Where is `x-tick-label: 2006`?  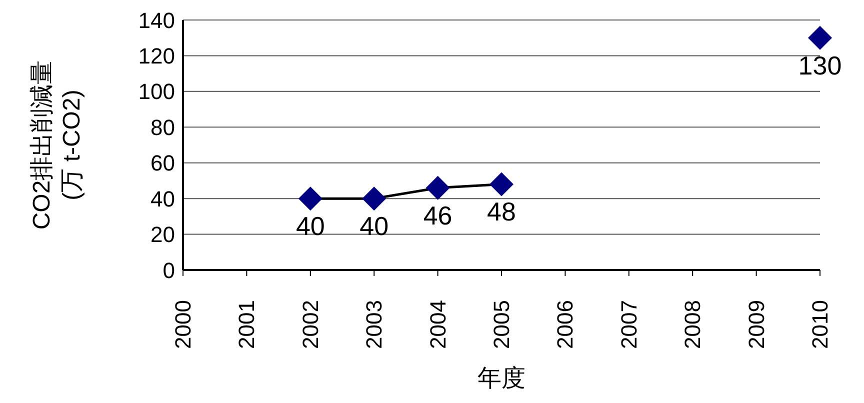 x-tick-label: 2006 is located at coordinates (565, 324).